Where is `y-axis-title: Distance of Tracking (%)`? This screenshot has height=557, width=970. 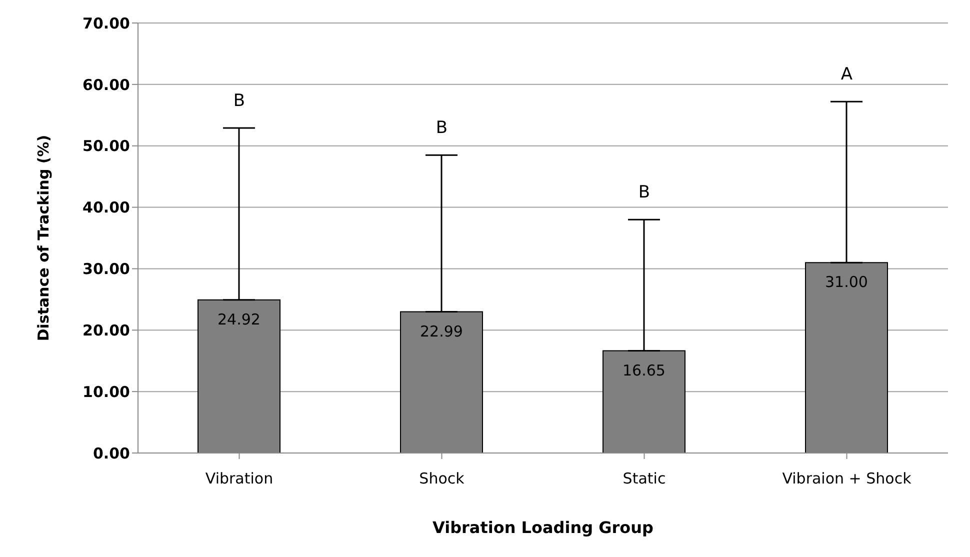 y-axis-title: Distance of Tracking (%) is located at coordinates (43, 238).